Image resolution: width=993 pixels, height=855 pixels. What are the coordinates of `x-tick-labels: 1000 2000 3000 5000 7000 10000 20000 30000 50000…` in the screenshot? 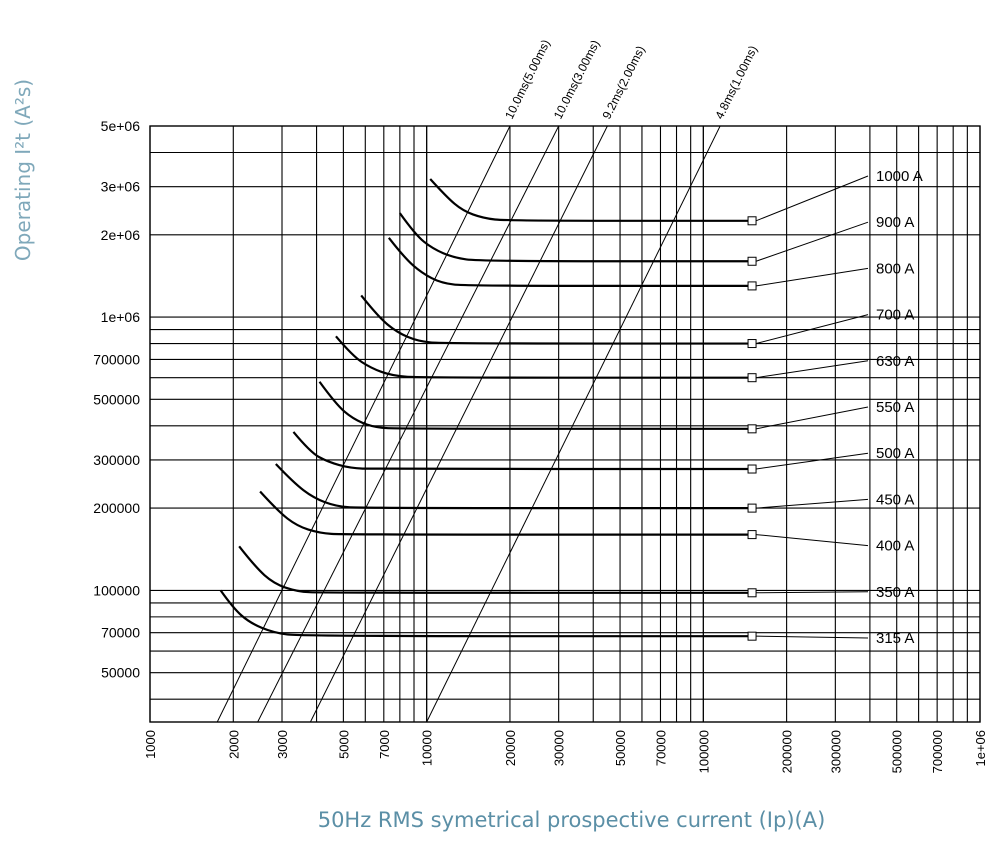 It's located at (565, 751).